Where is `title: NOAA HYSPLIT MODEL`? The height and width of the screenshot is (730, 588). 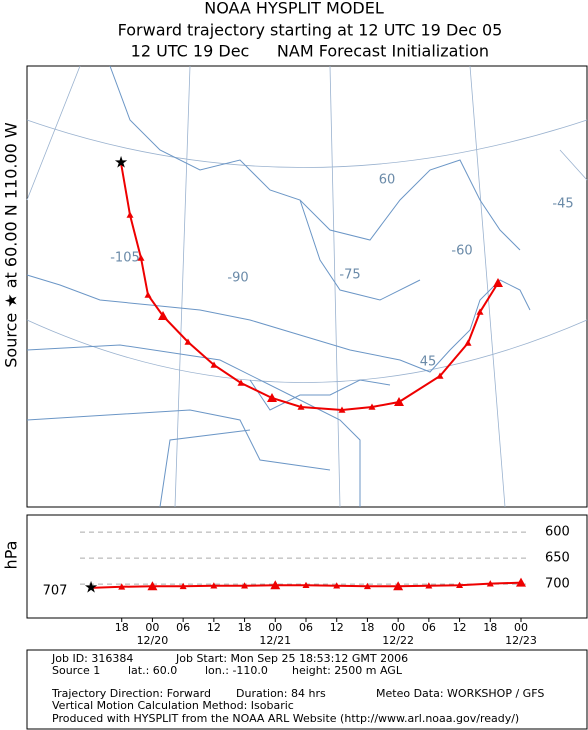 title: NOAA HYSPLIT MODEL is located at coordinates (294, 9).